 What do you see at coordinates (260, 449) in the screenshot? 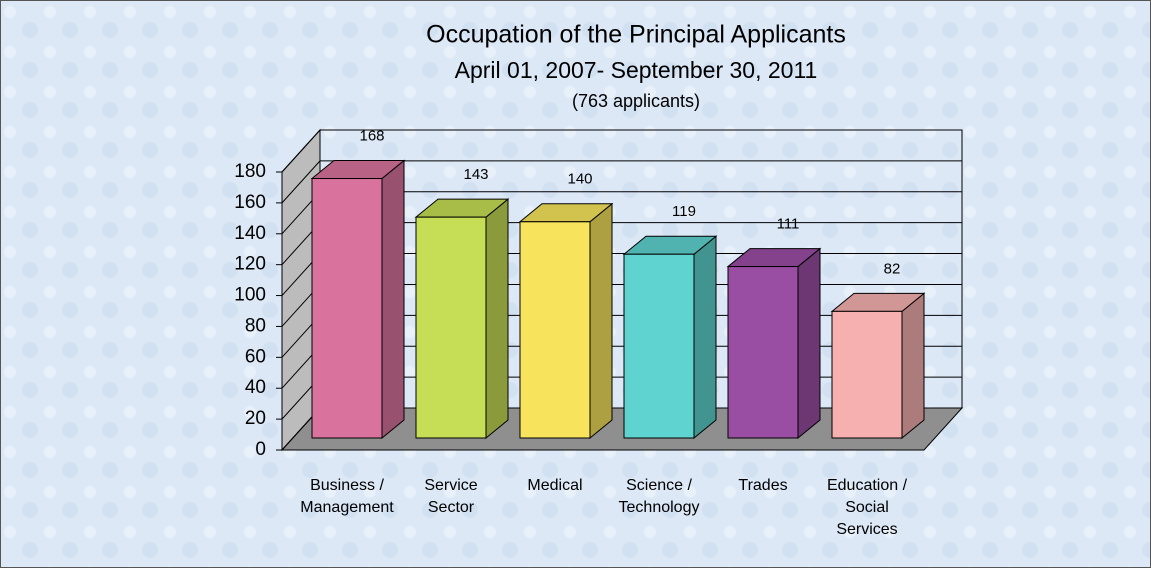
I see `y-tick-label: 0` at bounding box center [260, 449].